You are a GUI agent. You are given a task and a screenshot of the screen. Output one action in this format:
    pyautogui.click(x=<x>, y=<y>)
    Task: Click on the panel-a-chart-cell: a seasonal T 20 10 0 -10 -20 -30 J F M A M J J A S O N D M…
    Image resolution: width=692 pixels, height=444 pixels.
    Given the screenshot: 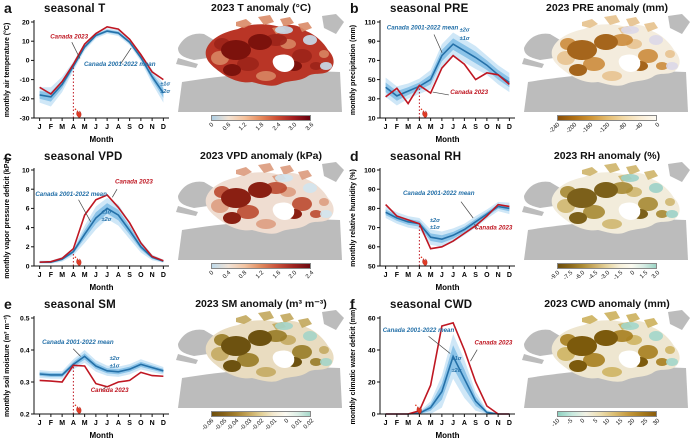 What is the action you would take?
    pyautogui.click(x=88, y=74)
    